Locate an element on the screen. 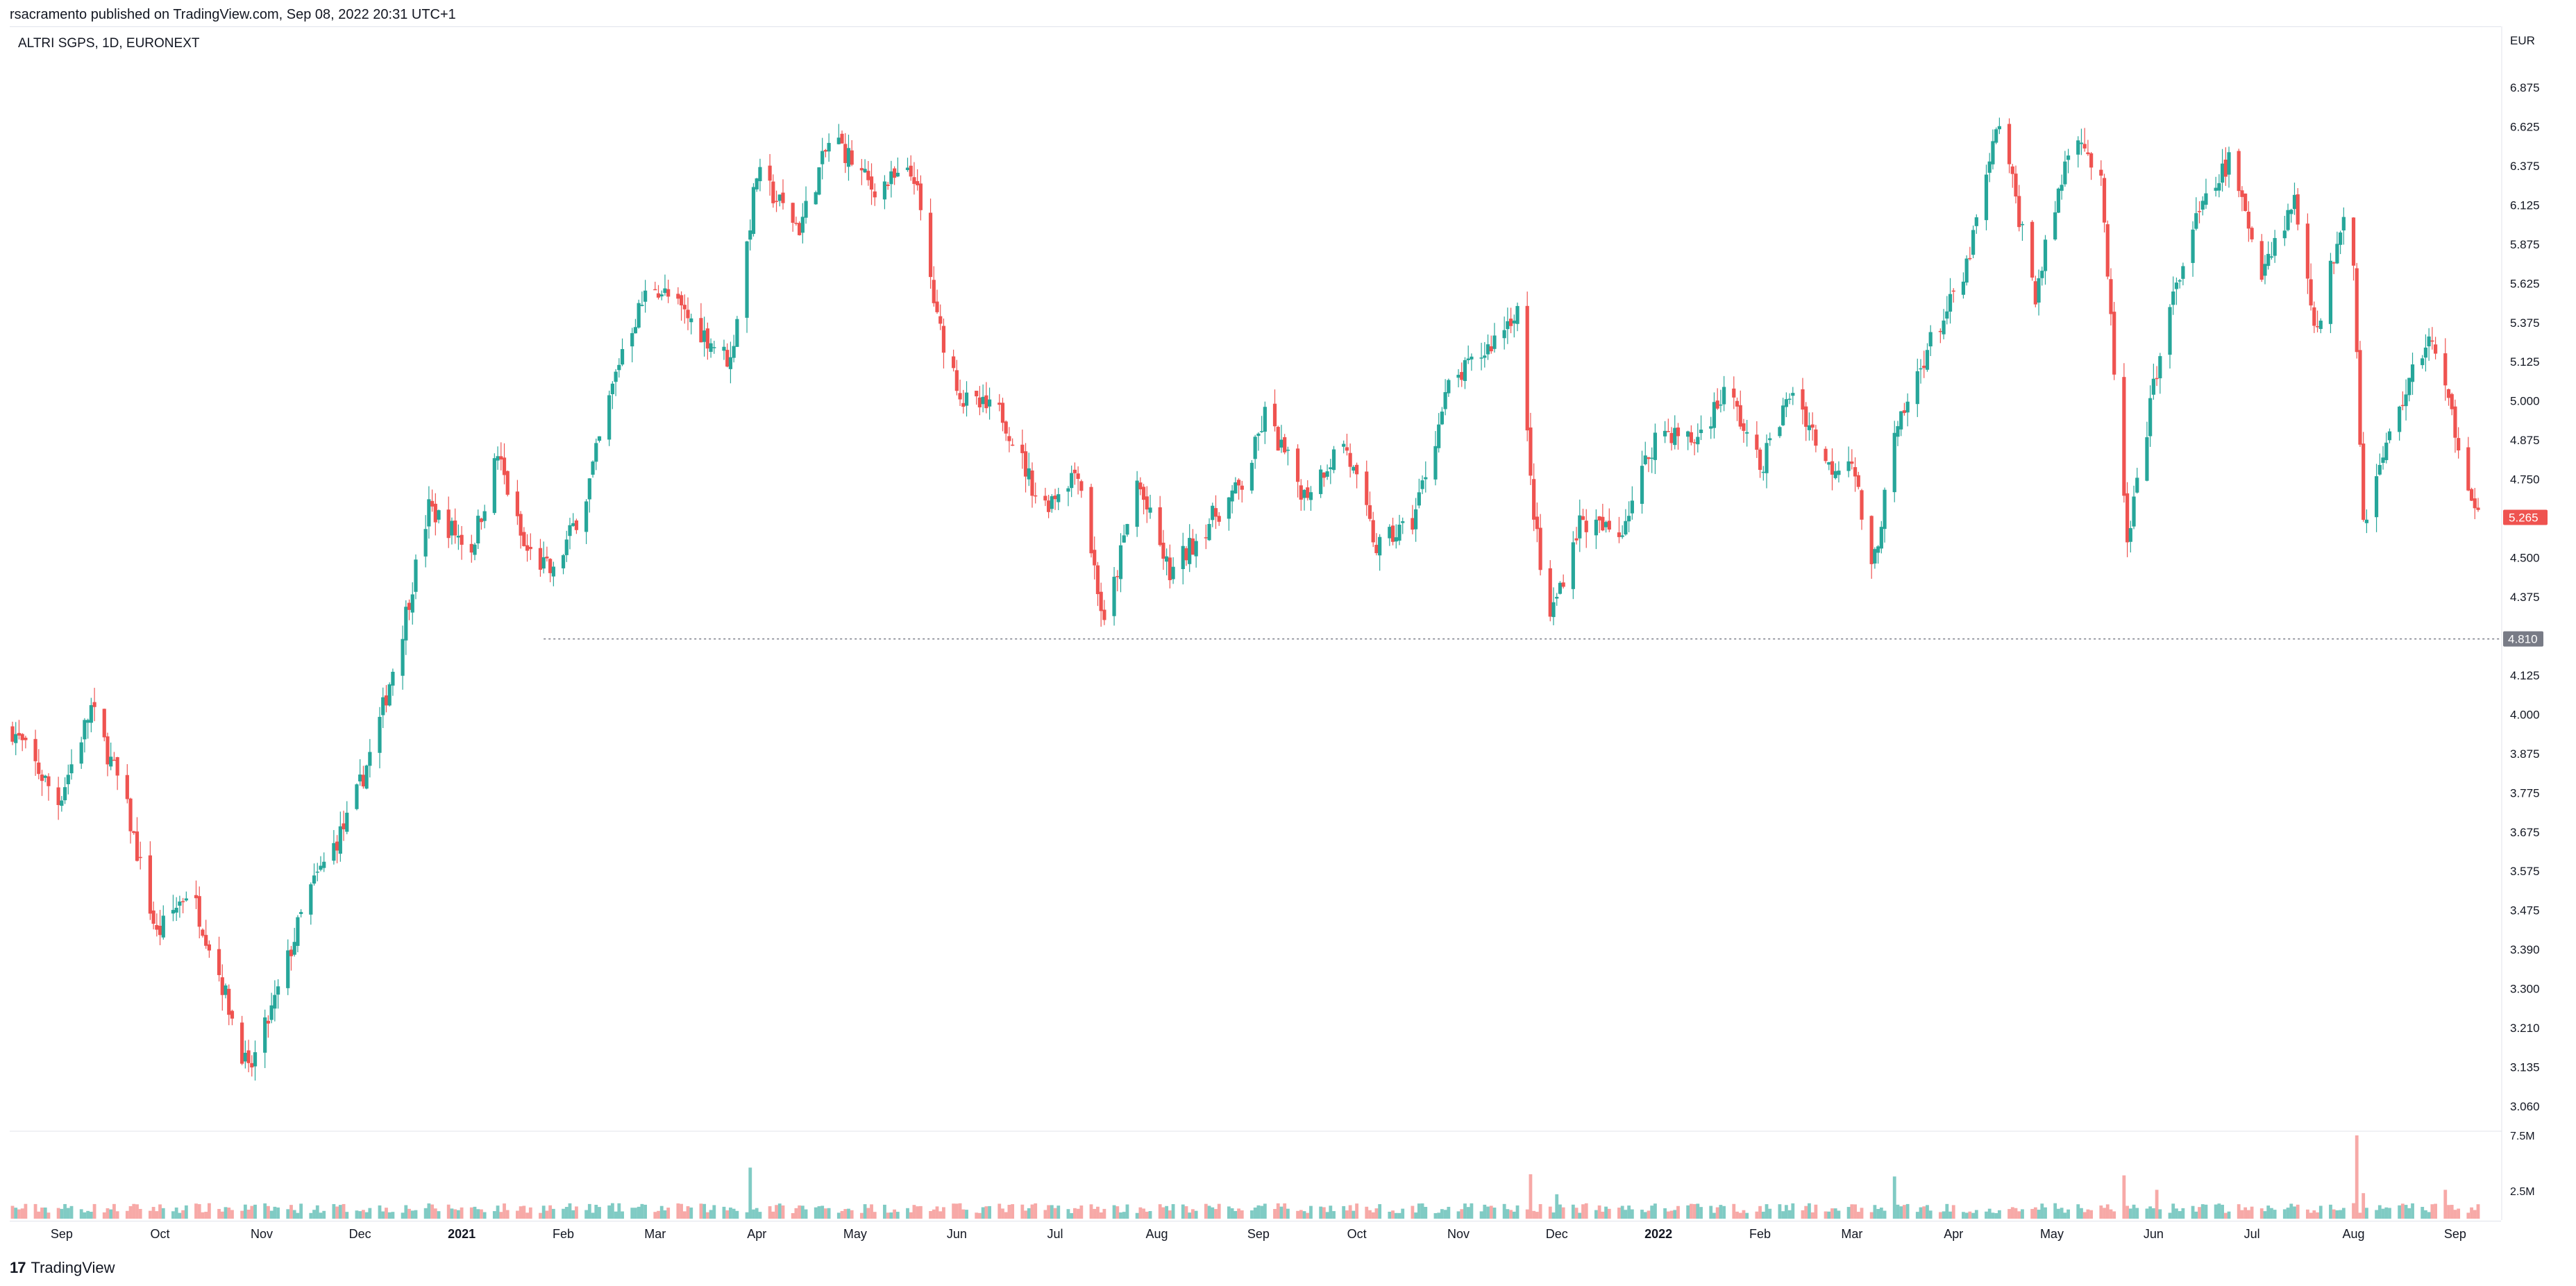 The height and width of the screenshot is (1286, 2576). price-tick-label: 4.875 is located at coordinates (2525, 440).